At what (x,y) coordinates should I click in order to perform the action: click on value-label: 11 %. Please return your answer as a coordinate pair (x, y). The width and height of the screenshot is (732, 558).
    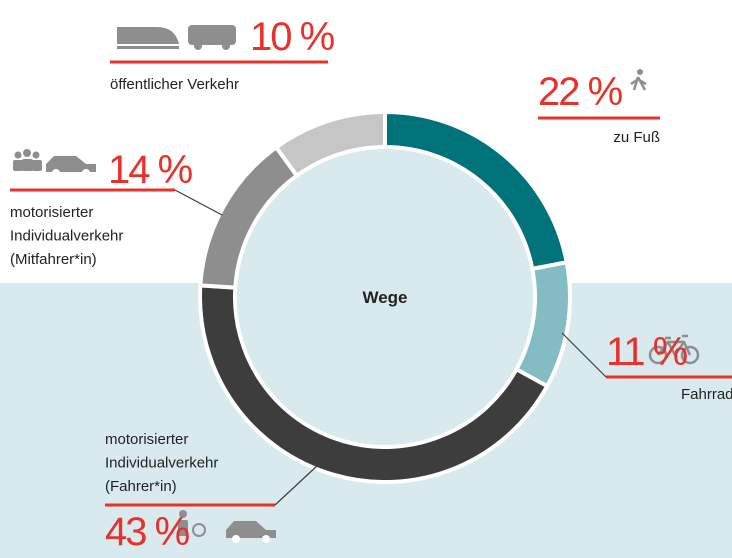
    Looking at the image, I should click on (647, 352).